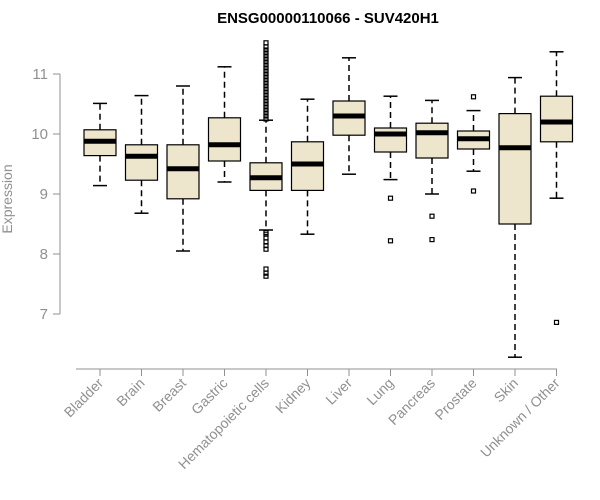 The height and width of the screenshot is (500, 600). Describe the element at coordinates (473, 144) in the screenshot. I see `box-prostate` at that location.